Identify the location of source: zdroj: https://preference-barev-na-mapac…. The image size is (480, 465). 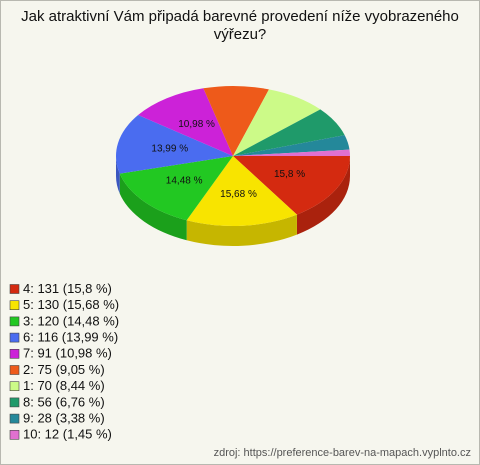
(342, 453).